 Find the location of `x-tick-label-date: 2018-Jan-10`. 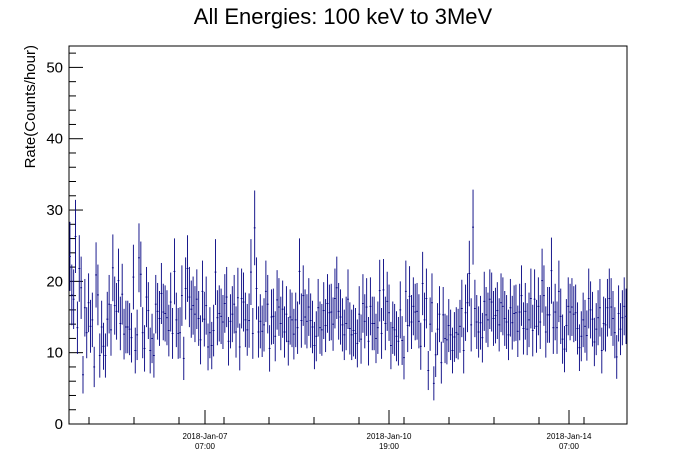

x-tick-label-date: 2018-Jan-10 is located at coordinates (389, 436).